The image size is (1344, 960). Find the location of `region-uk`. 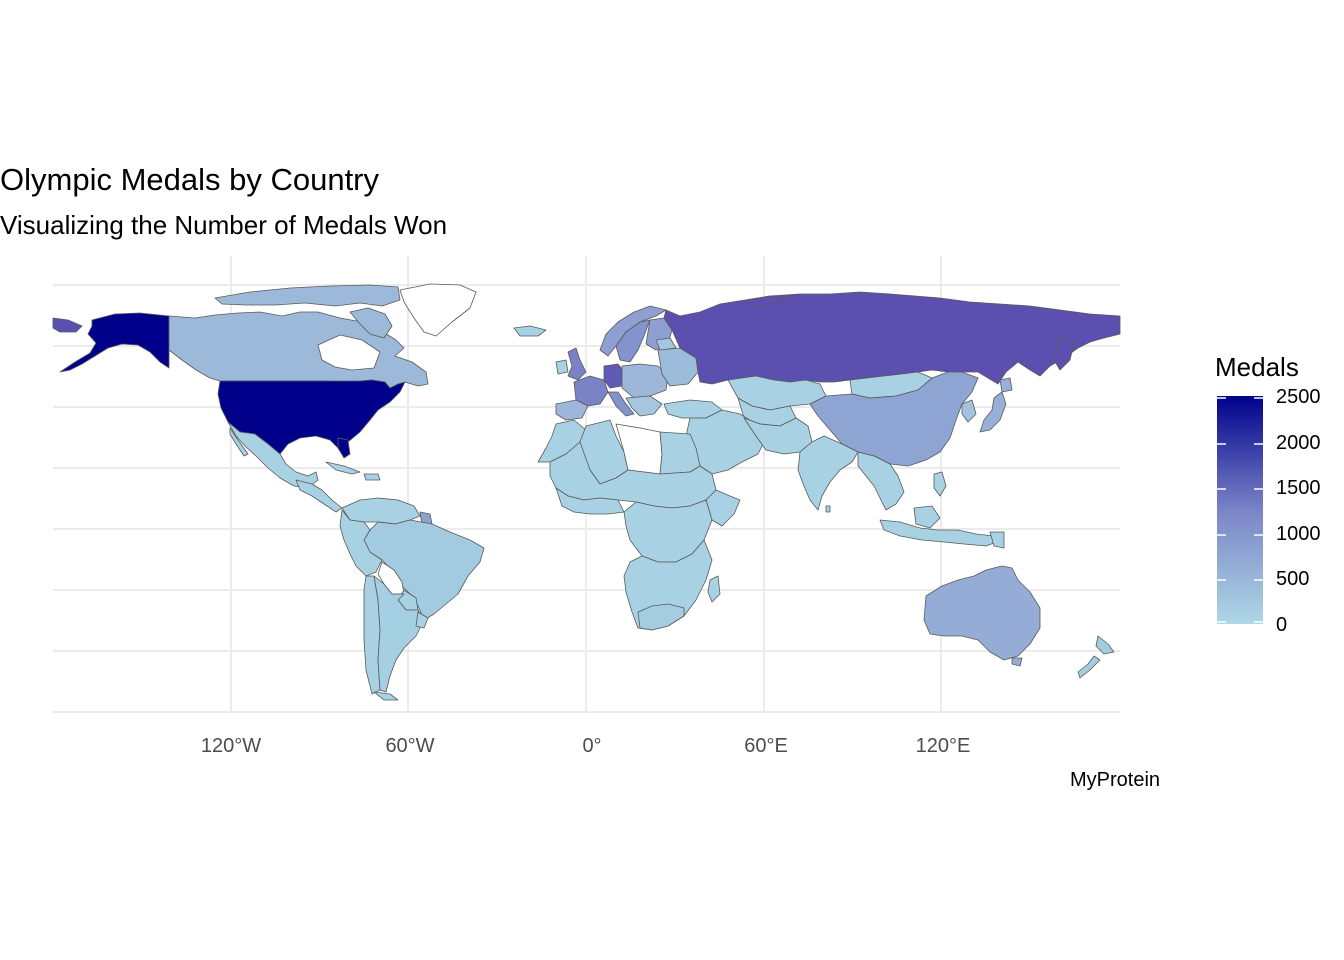

region-uk is located at coordinates (577, 364).